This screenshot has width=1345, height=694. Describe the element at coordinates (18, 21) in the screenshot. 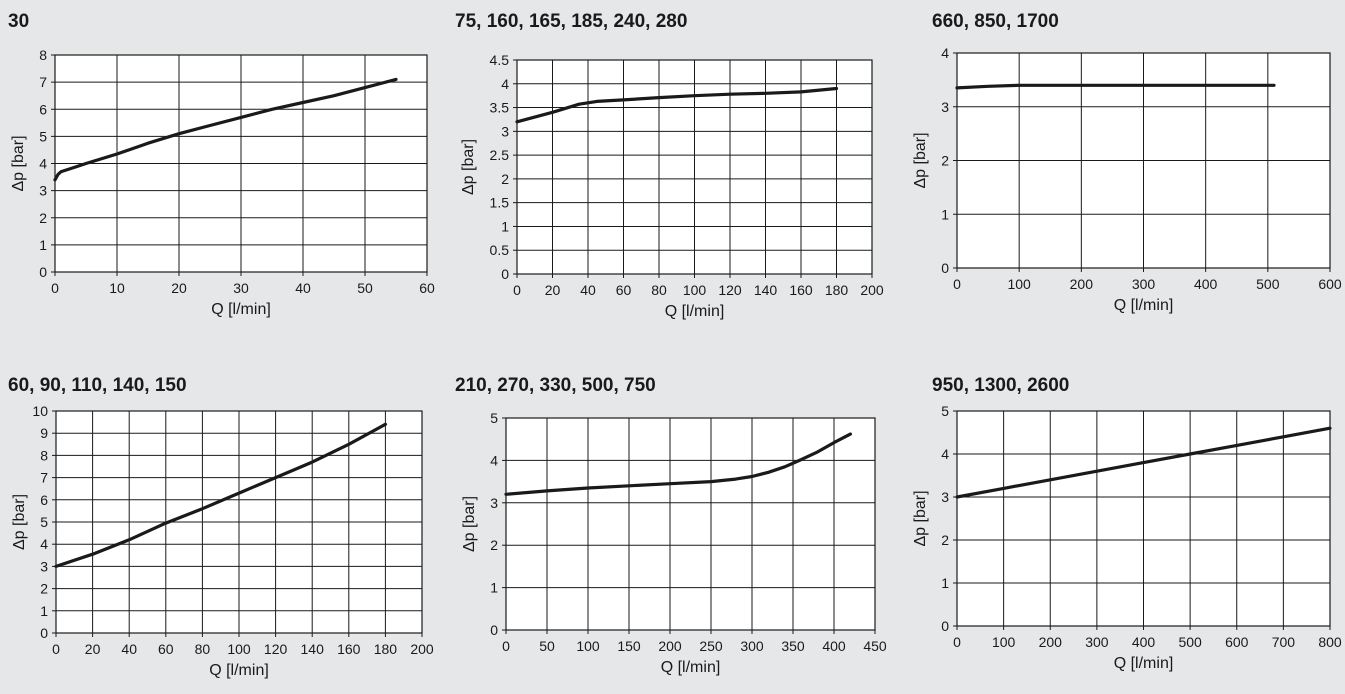

I see `chart-title: 30` at that location.